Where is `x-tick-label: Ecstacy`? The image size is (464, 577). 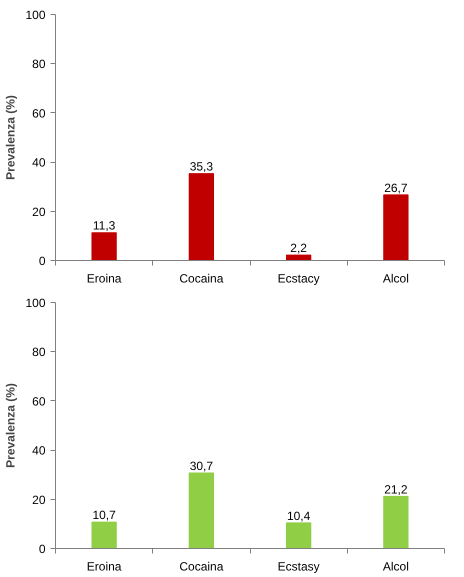 x-tick-label: Ecstacy is located at coordinates (299, 279).